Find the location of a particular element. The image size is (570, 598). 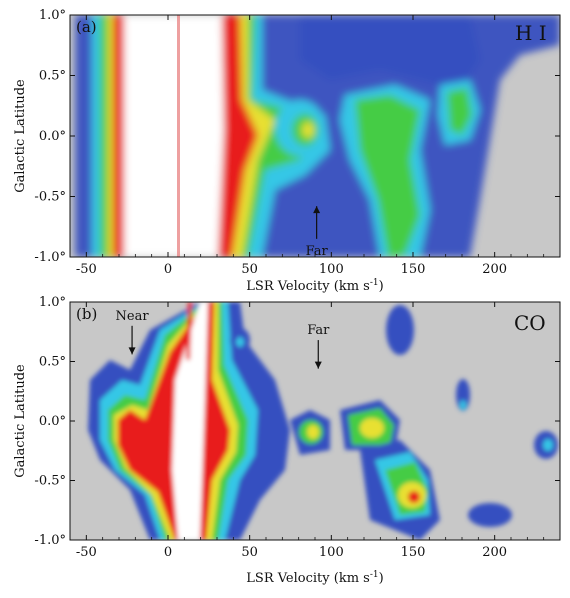

panel-a-x-axis-label: LSR Velocity (km s-1) is located at coordinates (314, 286).